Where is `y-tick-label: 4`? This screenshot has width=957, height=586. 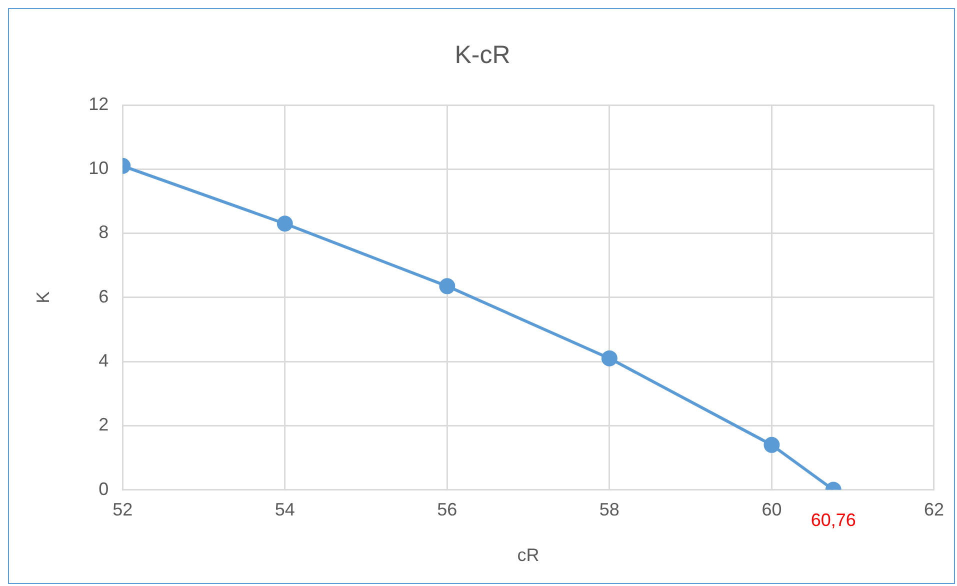 y-tick-label: 4 is located at coordinates (103, 360).